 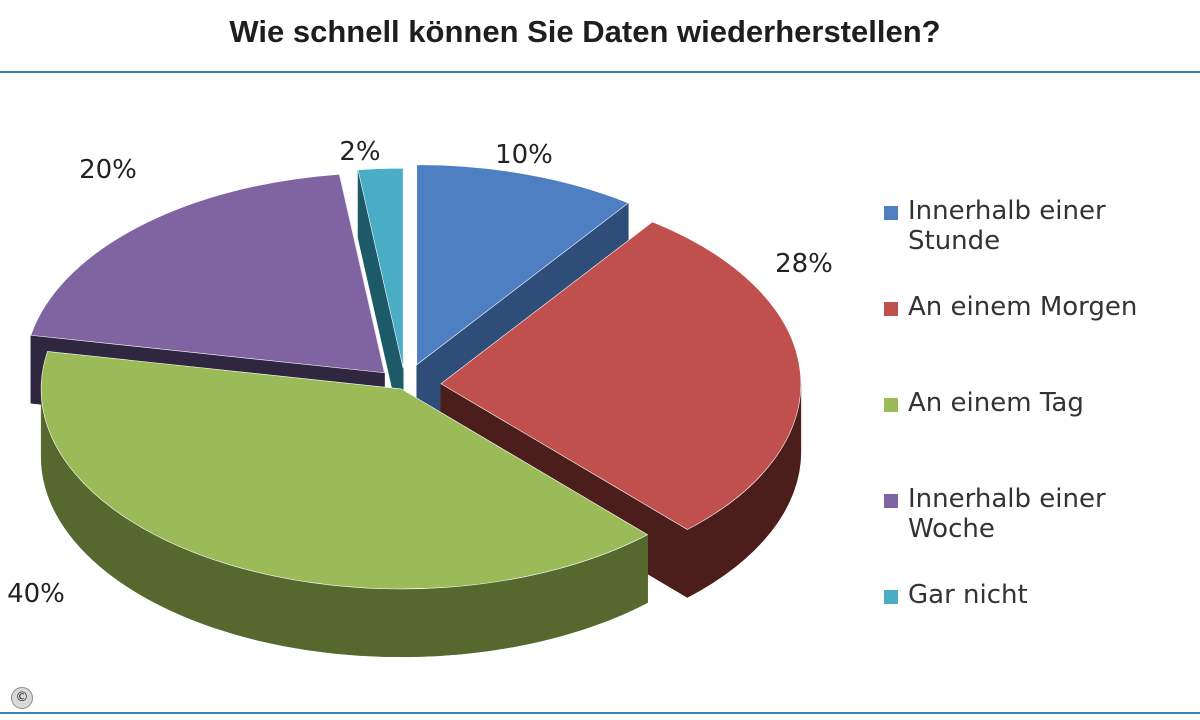 What do you see at coordinates (1007, 226) in the screenshot?
I see `legend-label: Innerhalb einer Stunde` at bounding box center [1007, 226].